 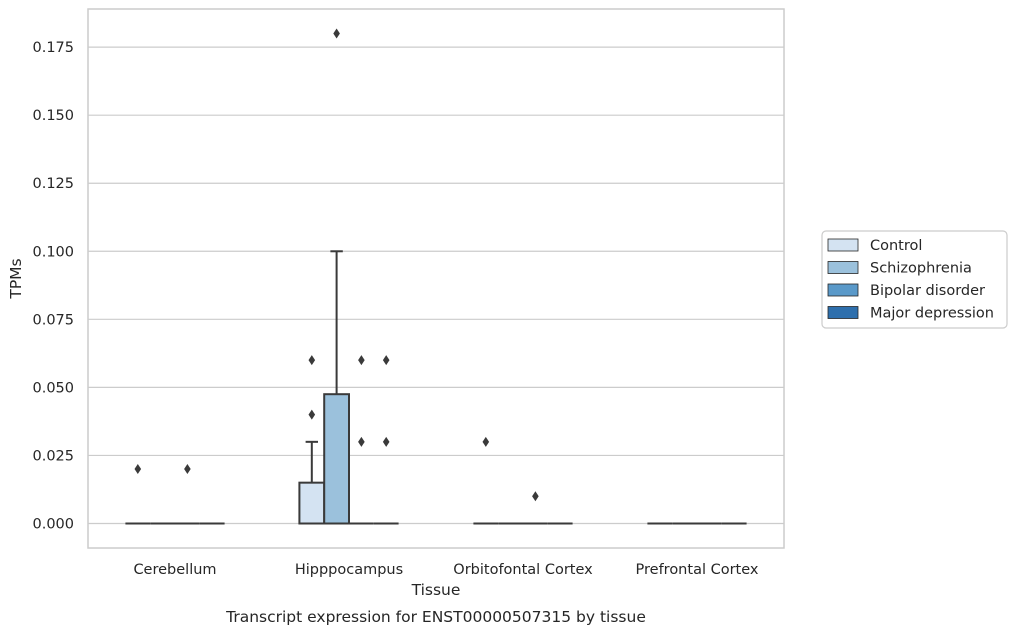 I want to click on legend-label: Bipolar disorder, so click(x=927, y=291).